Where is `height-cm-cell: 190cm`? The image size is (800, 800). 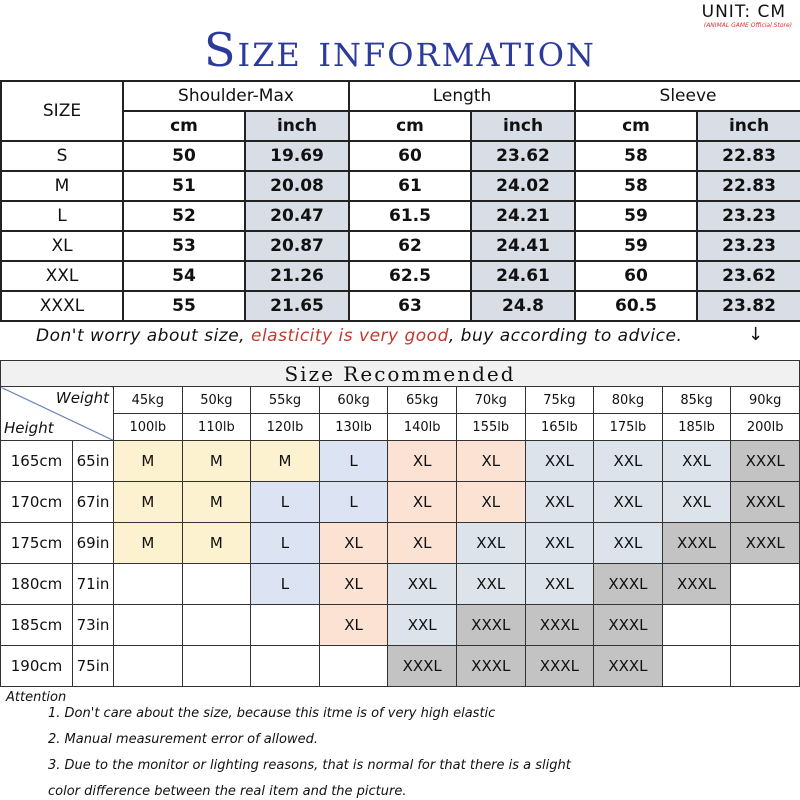
height-cm-cell: 190cm is located at coordinates (36, 666).